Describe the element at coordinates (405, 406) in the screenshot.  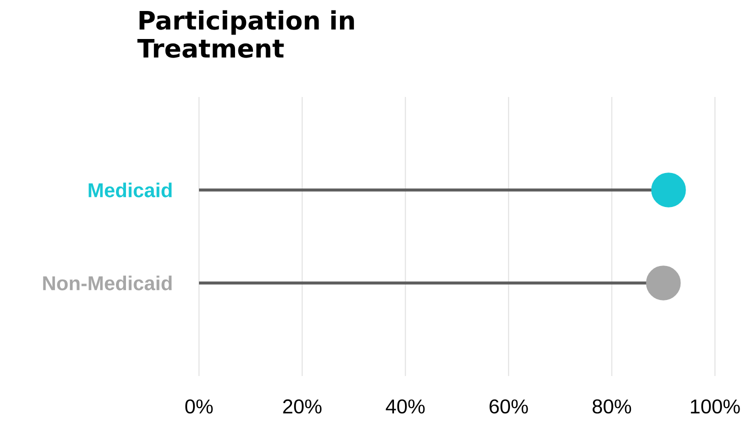
I see `x-tick-label: 40%` at that location.